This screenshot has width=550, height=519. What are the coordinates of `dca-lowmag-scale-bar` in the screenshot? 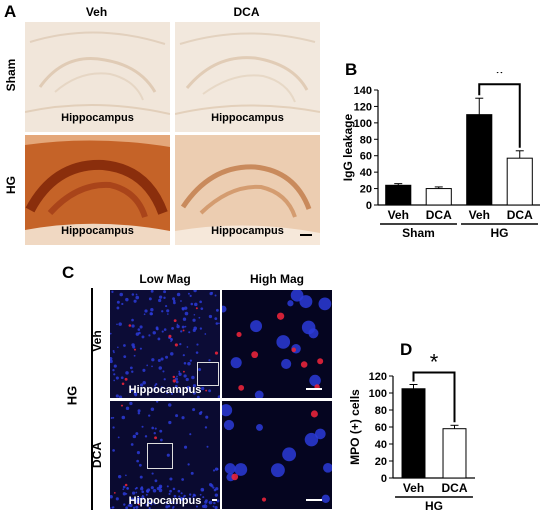 It's located at (214, 500).